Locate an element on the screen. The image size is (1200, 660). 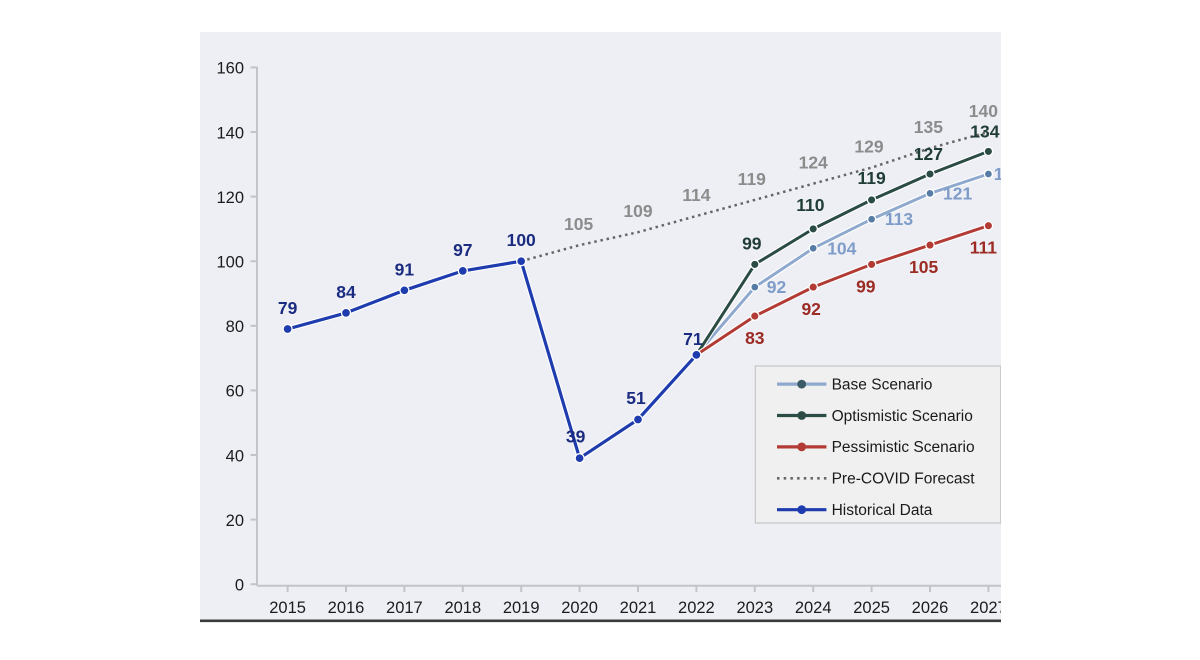
svg-text: 2015 is located at coordinates (287, 608).